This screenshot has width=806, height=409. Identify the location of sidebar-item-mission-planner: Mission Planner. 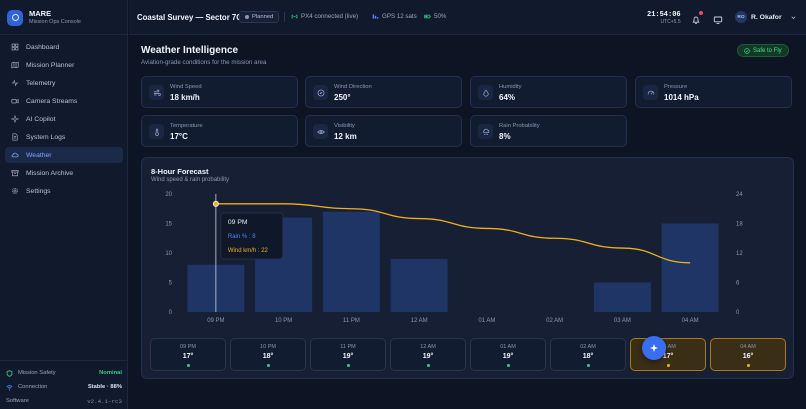
(64, 65).